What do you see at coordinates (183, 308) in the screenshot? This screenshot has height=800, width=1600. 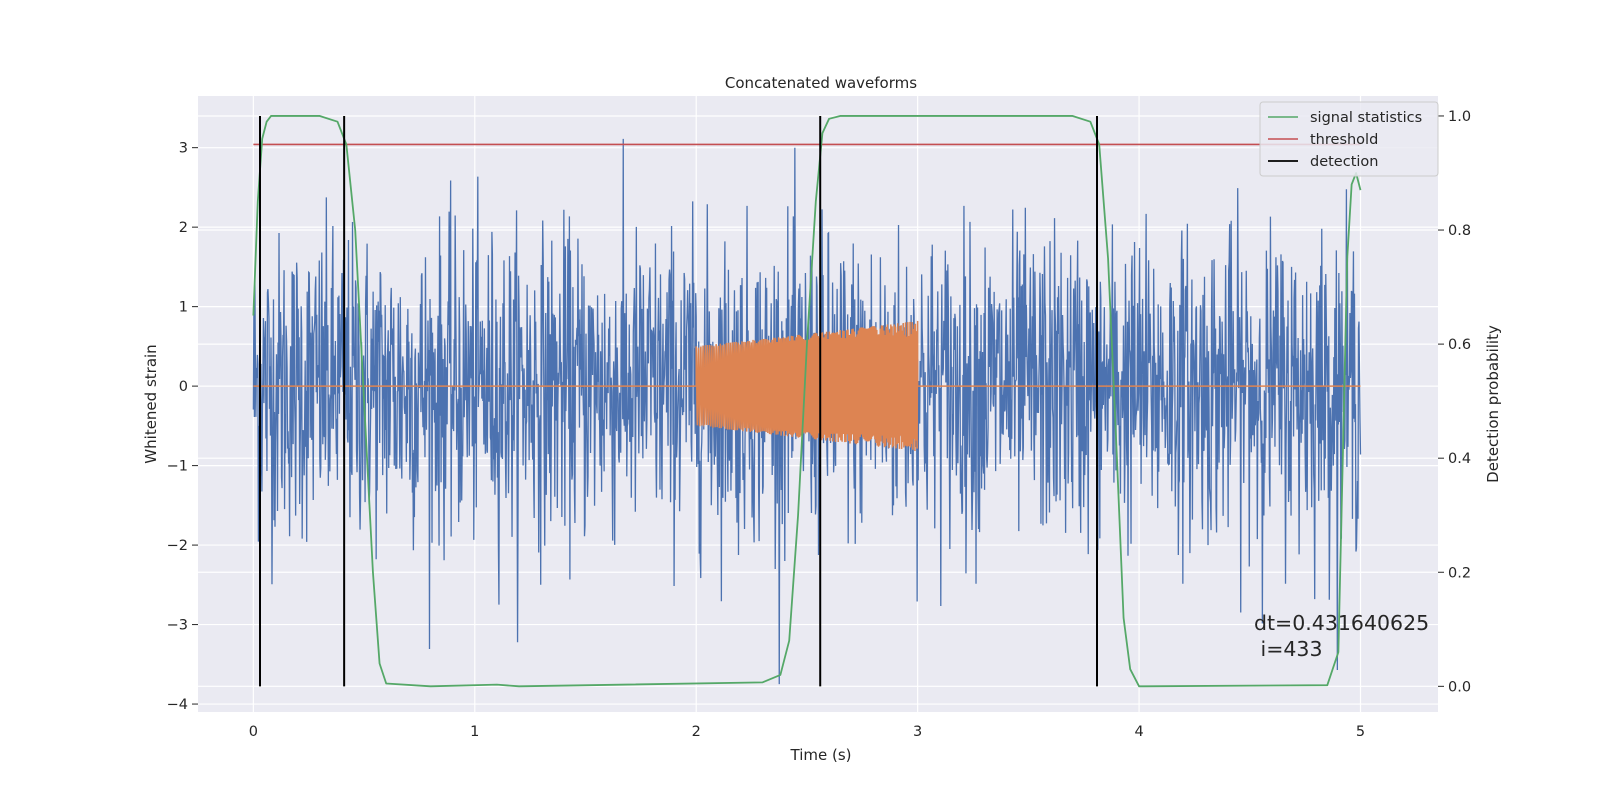 I see `y-tick-label: 1` at bounding box center [183, 308].